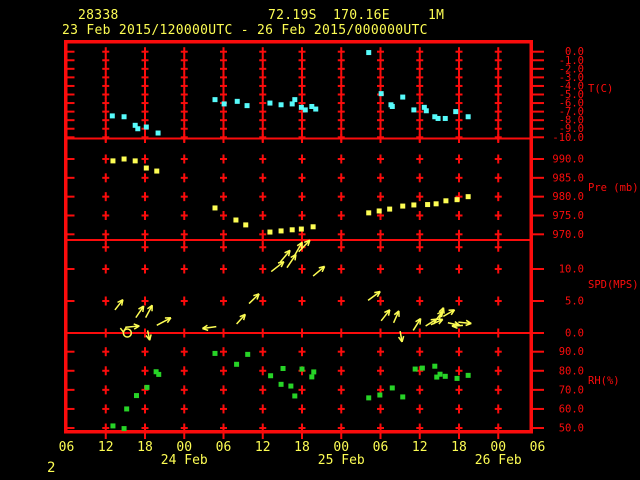 This screenshot has width=640, height=480. What do you see at coordinates (568, 216) in the screenshot?
I see `axis-tick-label: 975.0` at bounding box center [568, 216].